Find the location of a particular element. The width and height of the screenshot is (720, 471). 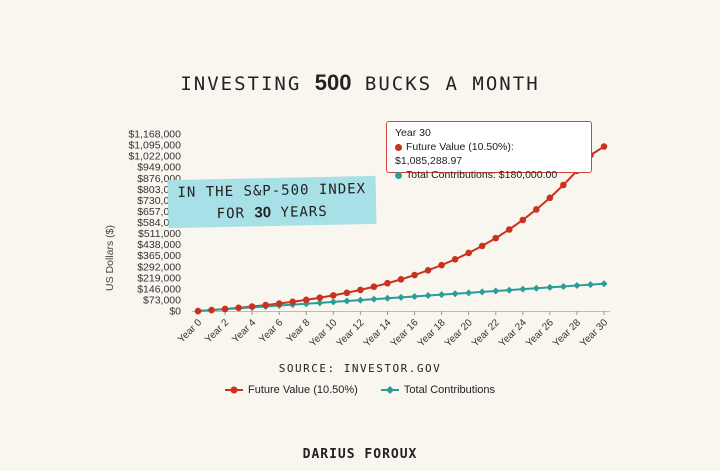

callout-line2: FOR 30 YEARS is located at coordinates (272, 213).